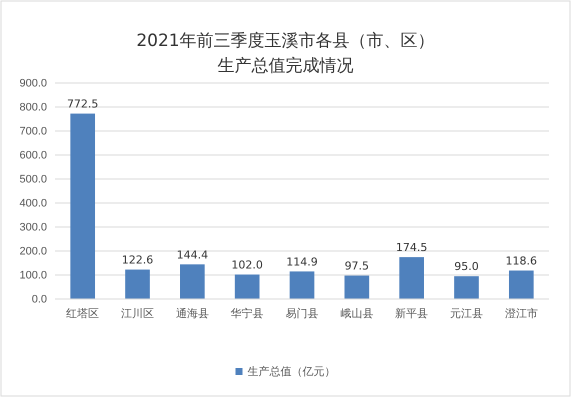 This screenshot has height=397, width=571. Describe the element at coordinates (82, 104) in the screenshot. I see `data-label: 772.5` at that location.